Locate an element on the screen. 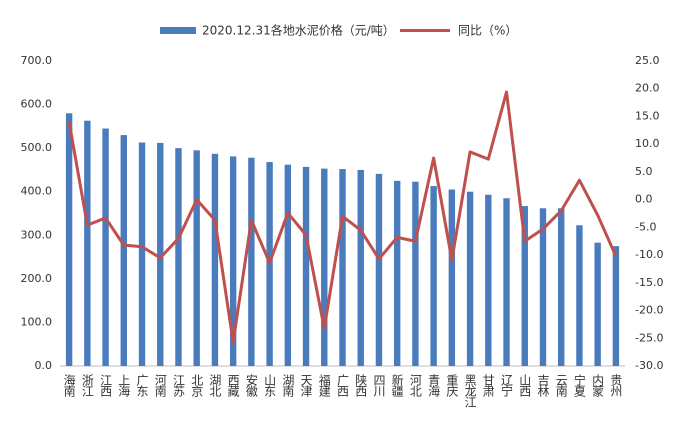  x-tick-label: 贵州 is located at coordinates (616, 385).